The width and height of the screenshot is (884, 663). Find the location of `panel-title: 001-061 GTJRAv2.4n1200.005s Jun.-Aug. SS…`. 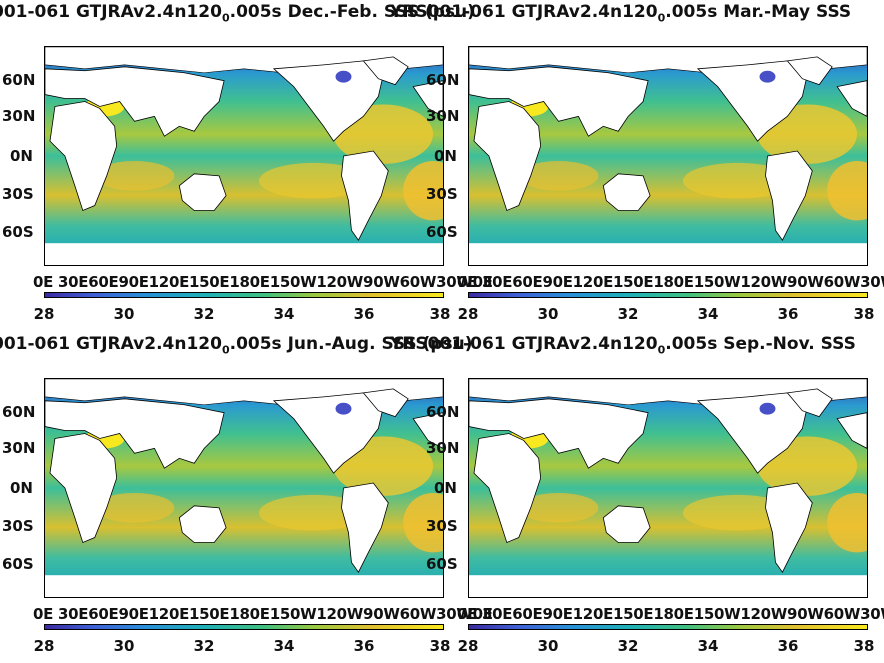

panel-title: 001-061 GTJRAv2.4n1200.005s Jun.-Aug. SS… is located at coordinates (236, 345).